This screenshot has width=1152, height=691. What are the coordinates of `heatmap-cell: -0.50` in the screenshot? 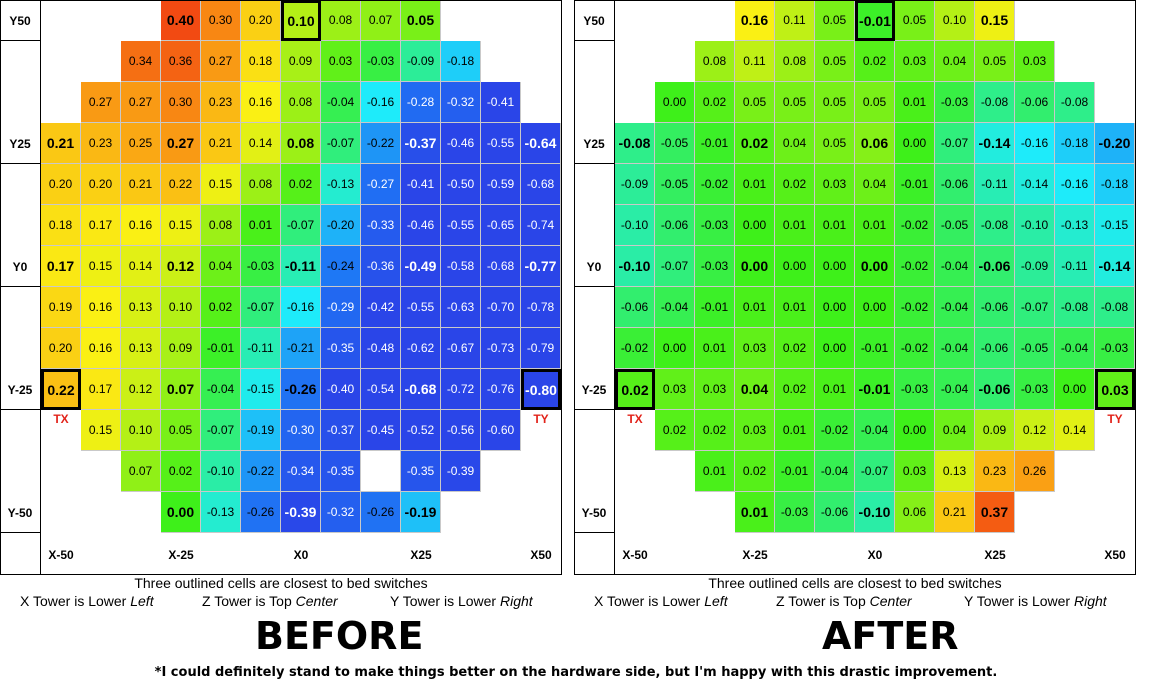 It's located at (461, 184).